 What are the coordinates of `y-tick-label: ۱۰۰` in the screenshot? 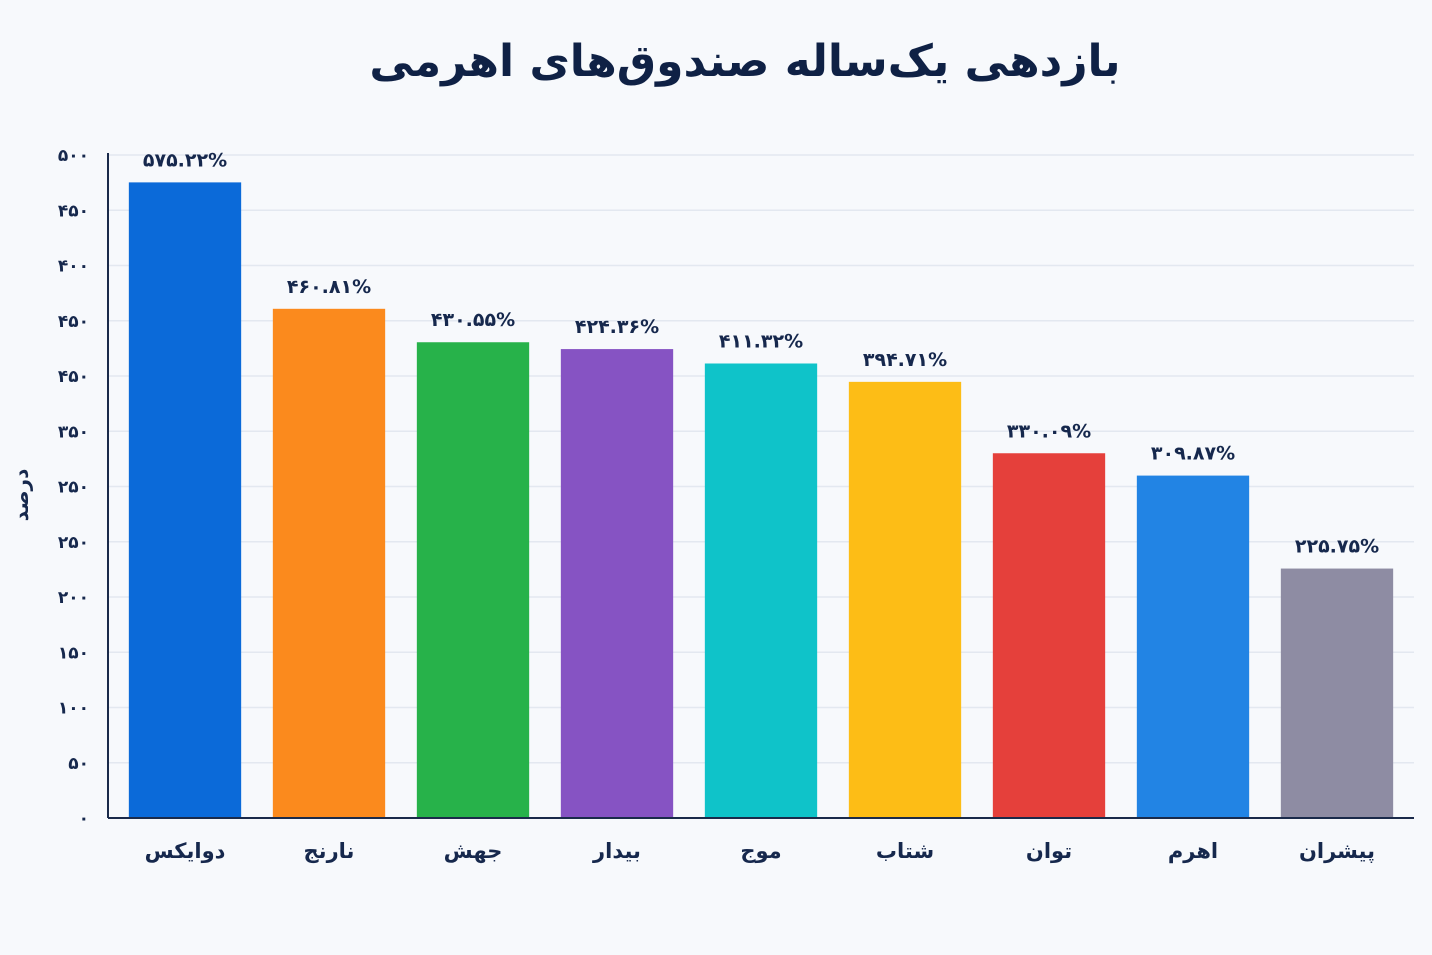 It's located at (73, 709).